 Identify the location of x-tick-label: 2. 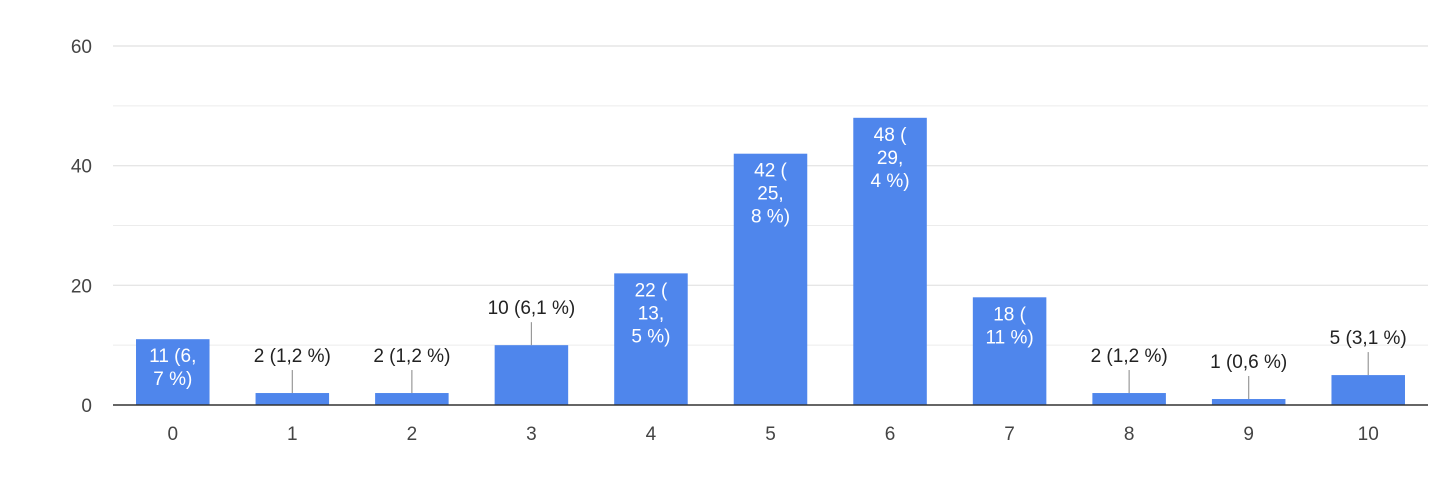
(412, 434).